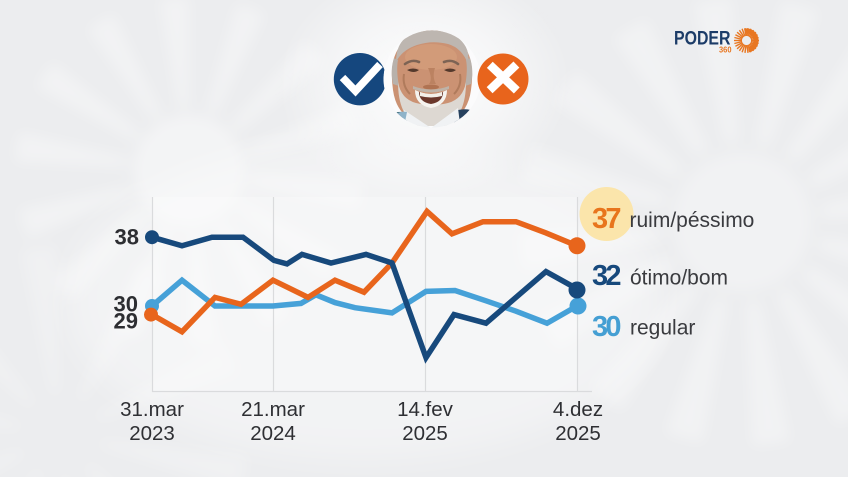 This screenshot has height=477, width=848. Describe the element at coordinates (662, 328) in the screenshot. I see `svg-text: regular` at that location.